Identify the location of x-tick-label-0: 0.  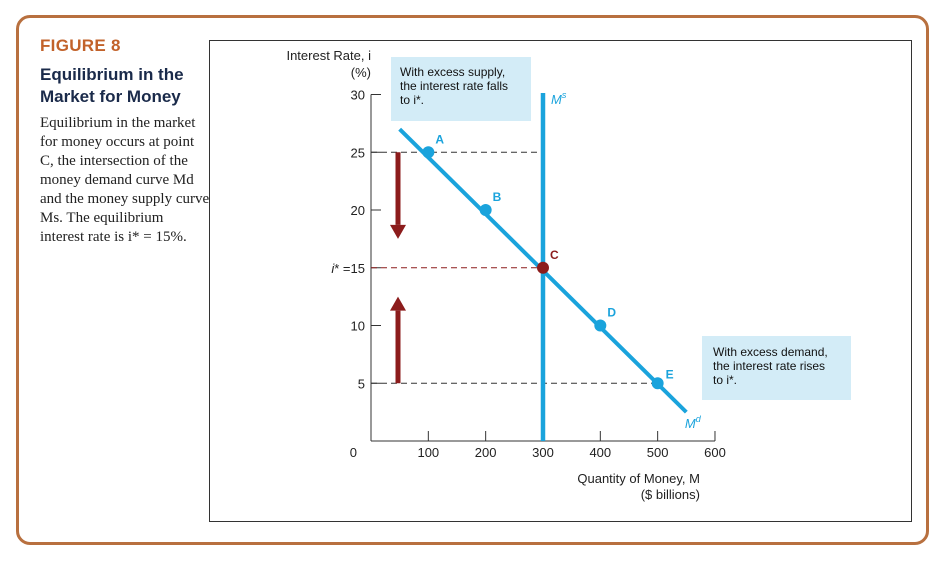
(353, 452).